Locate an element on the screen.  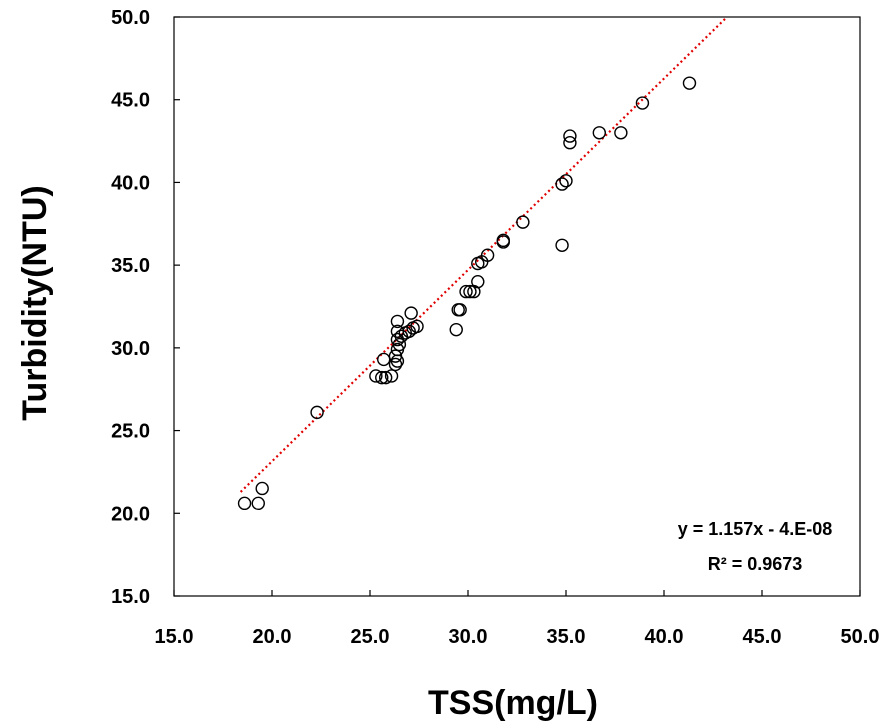
x-tick-label: 50.0 is located at coordinates (860, 637).